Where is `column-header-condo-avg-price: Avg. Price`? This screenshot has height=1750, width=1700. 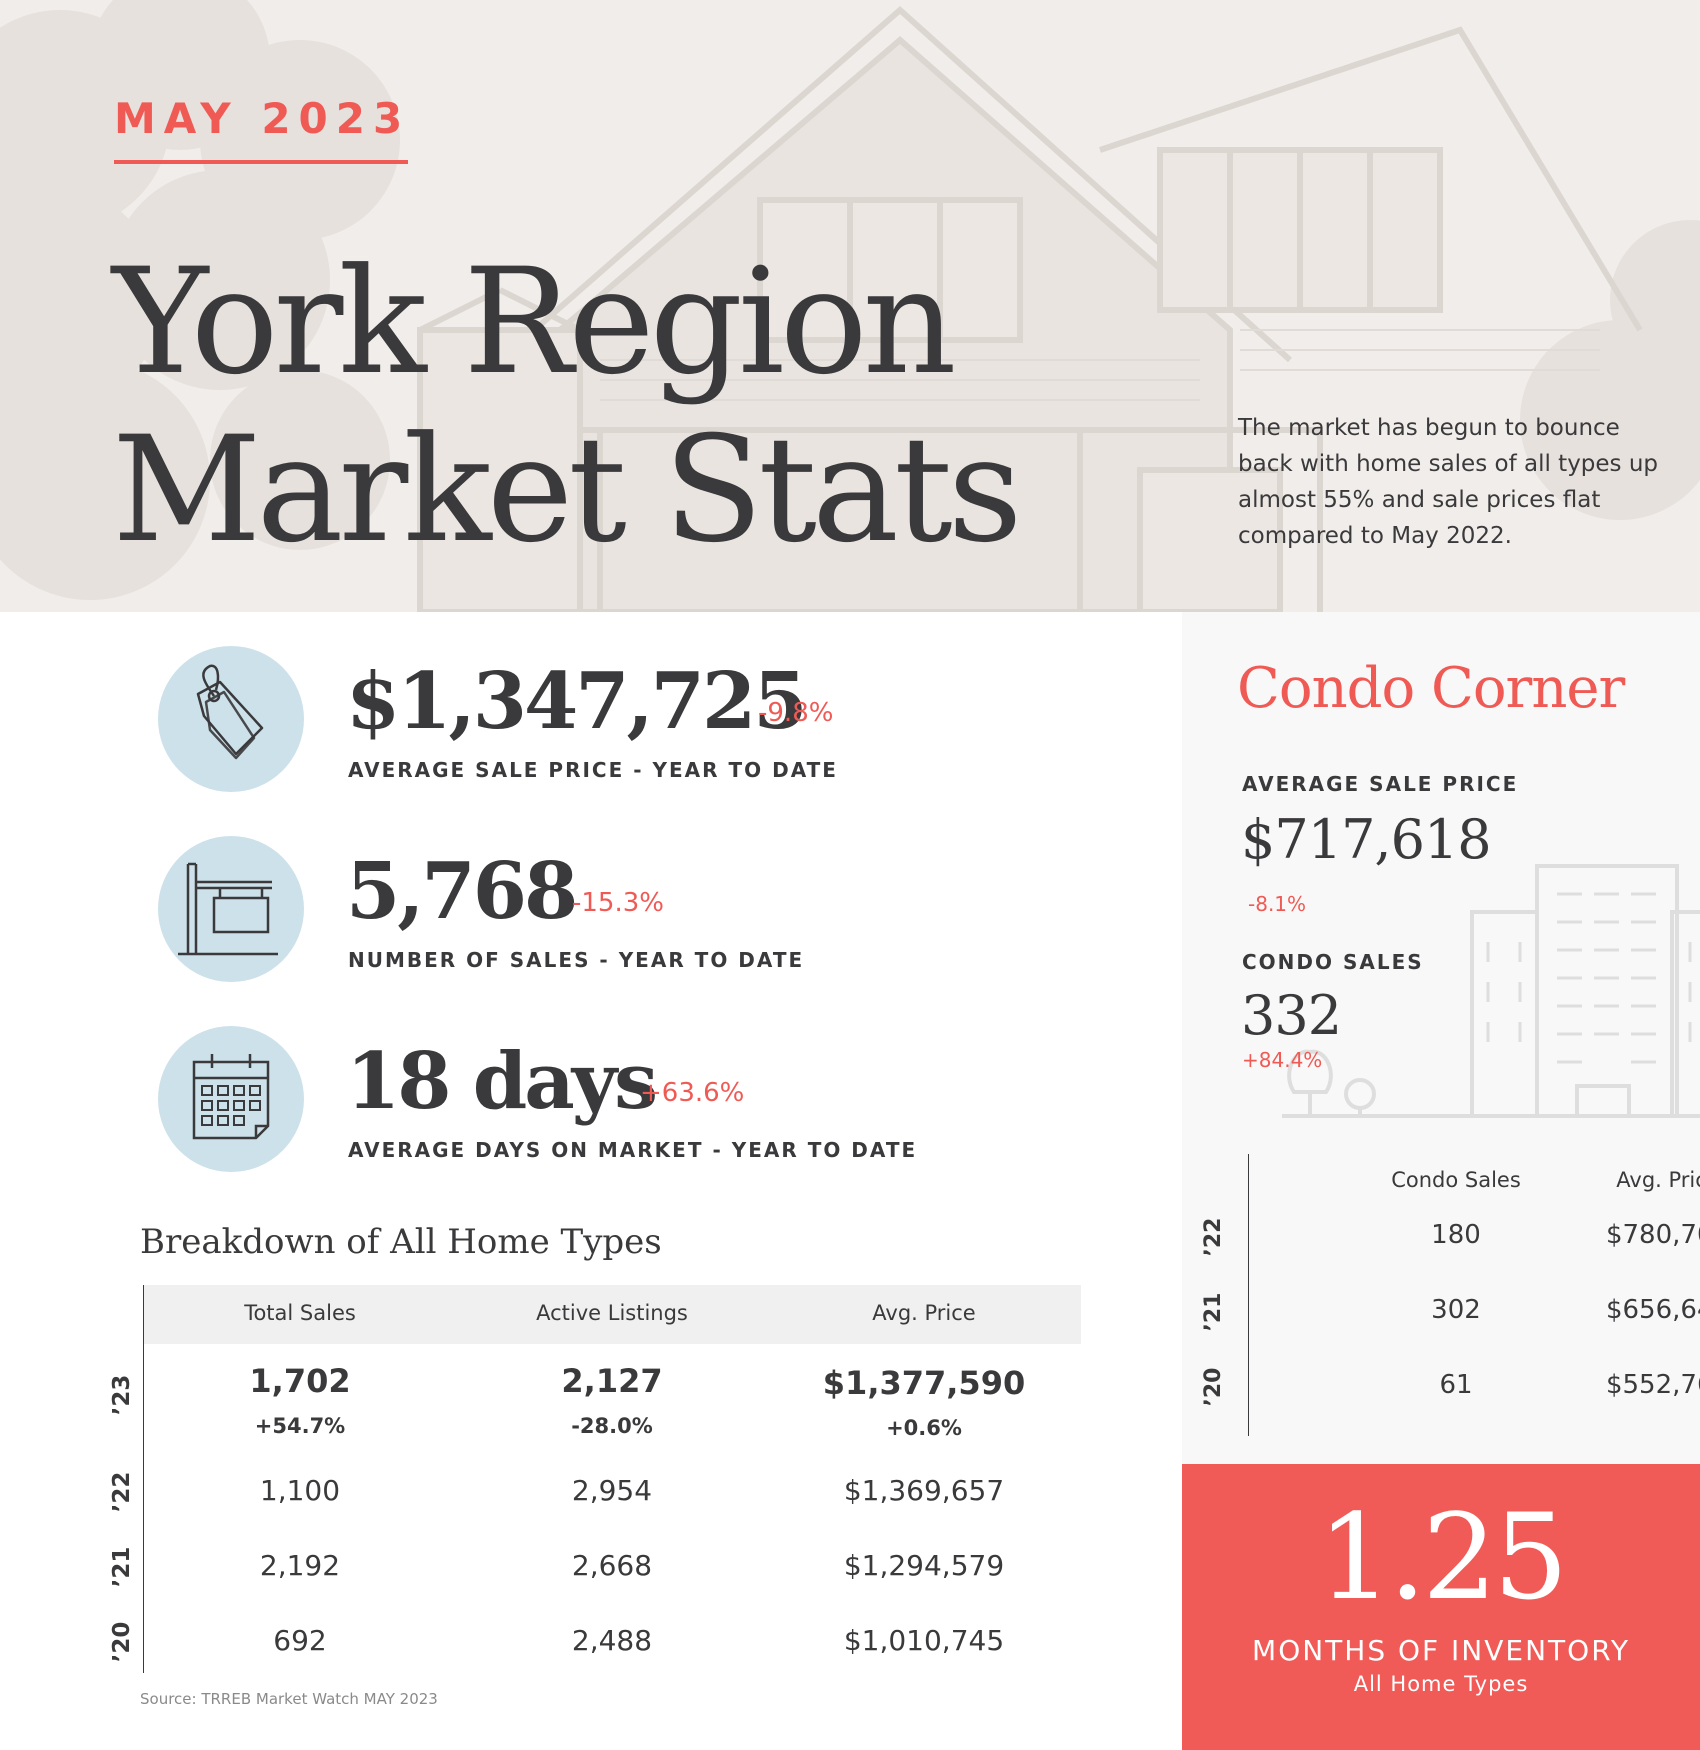
column-header-condo-avg-price: Avg. Price is located at coordinates (1658, 1180).